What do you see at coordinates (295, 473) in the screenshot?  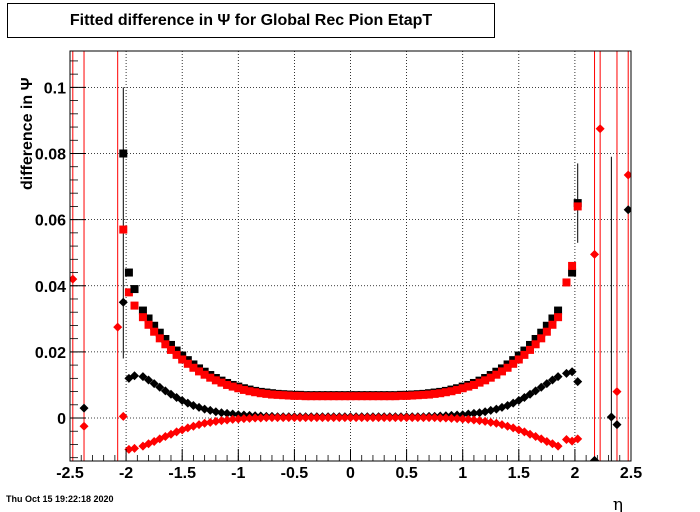 I see `x-tick-label: -0.5` at bounding box center [295, 473].